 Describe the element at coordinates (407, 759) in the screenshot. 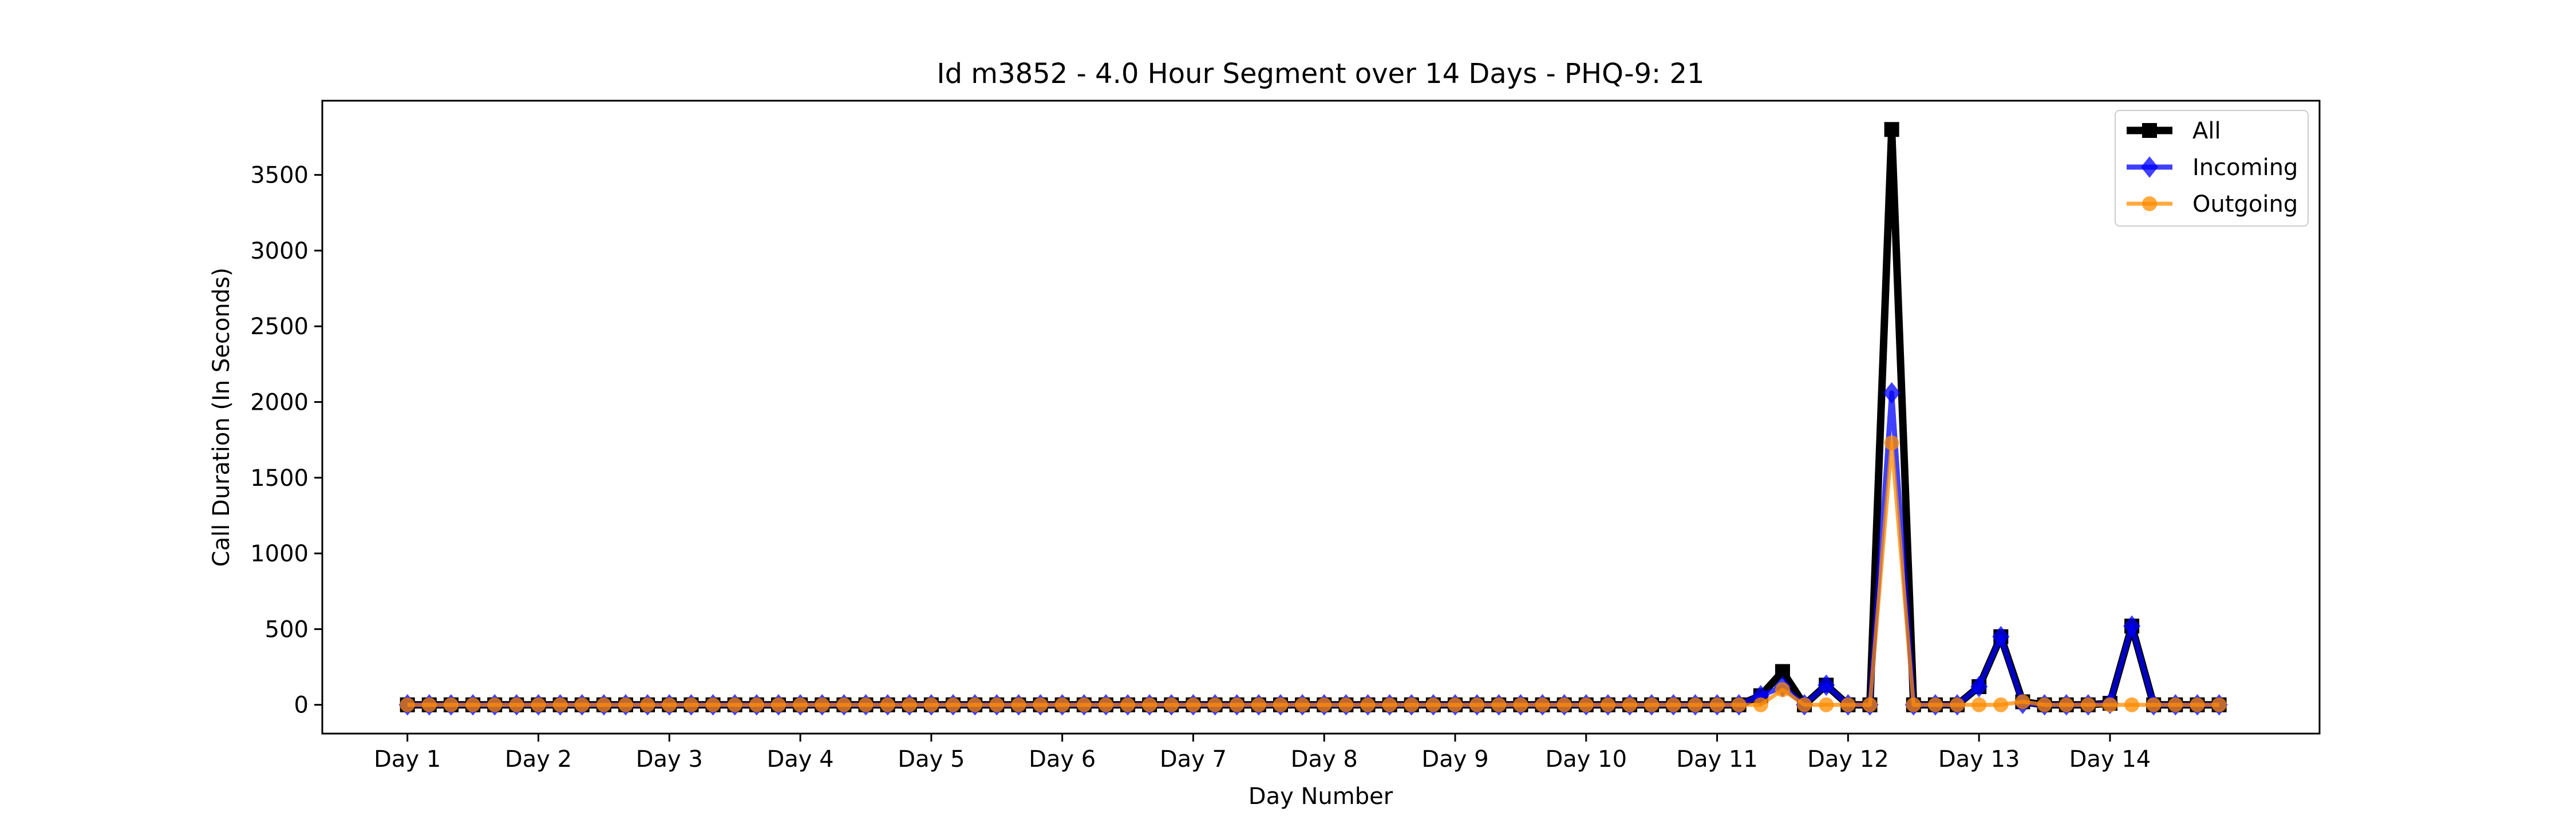

I see `x-tick-label: Day 1` at that location.